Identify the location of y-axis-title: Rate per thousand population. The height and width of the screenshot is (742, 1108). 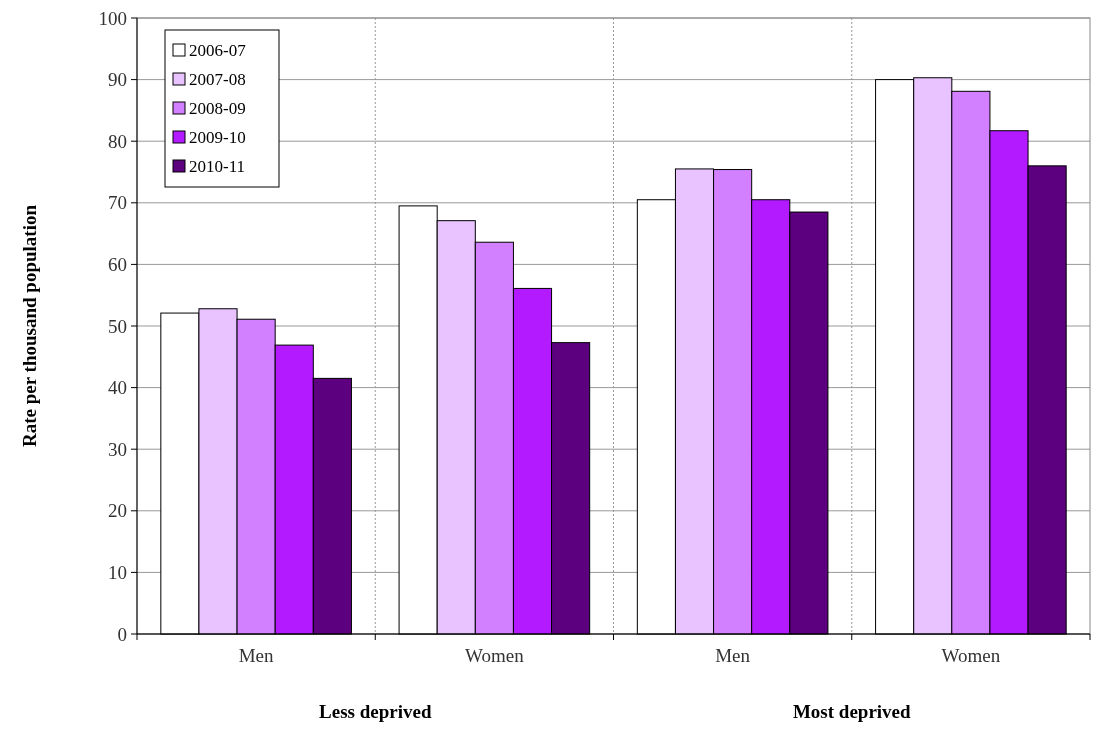
(29, 325).